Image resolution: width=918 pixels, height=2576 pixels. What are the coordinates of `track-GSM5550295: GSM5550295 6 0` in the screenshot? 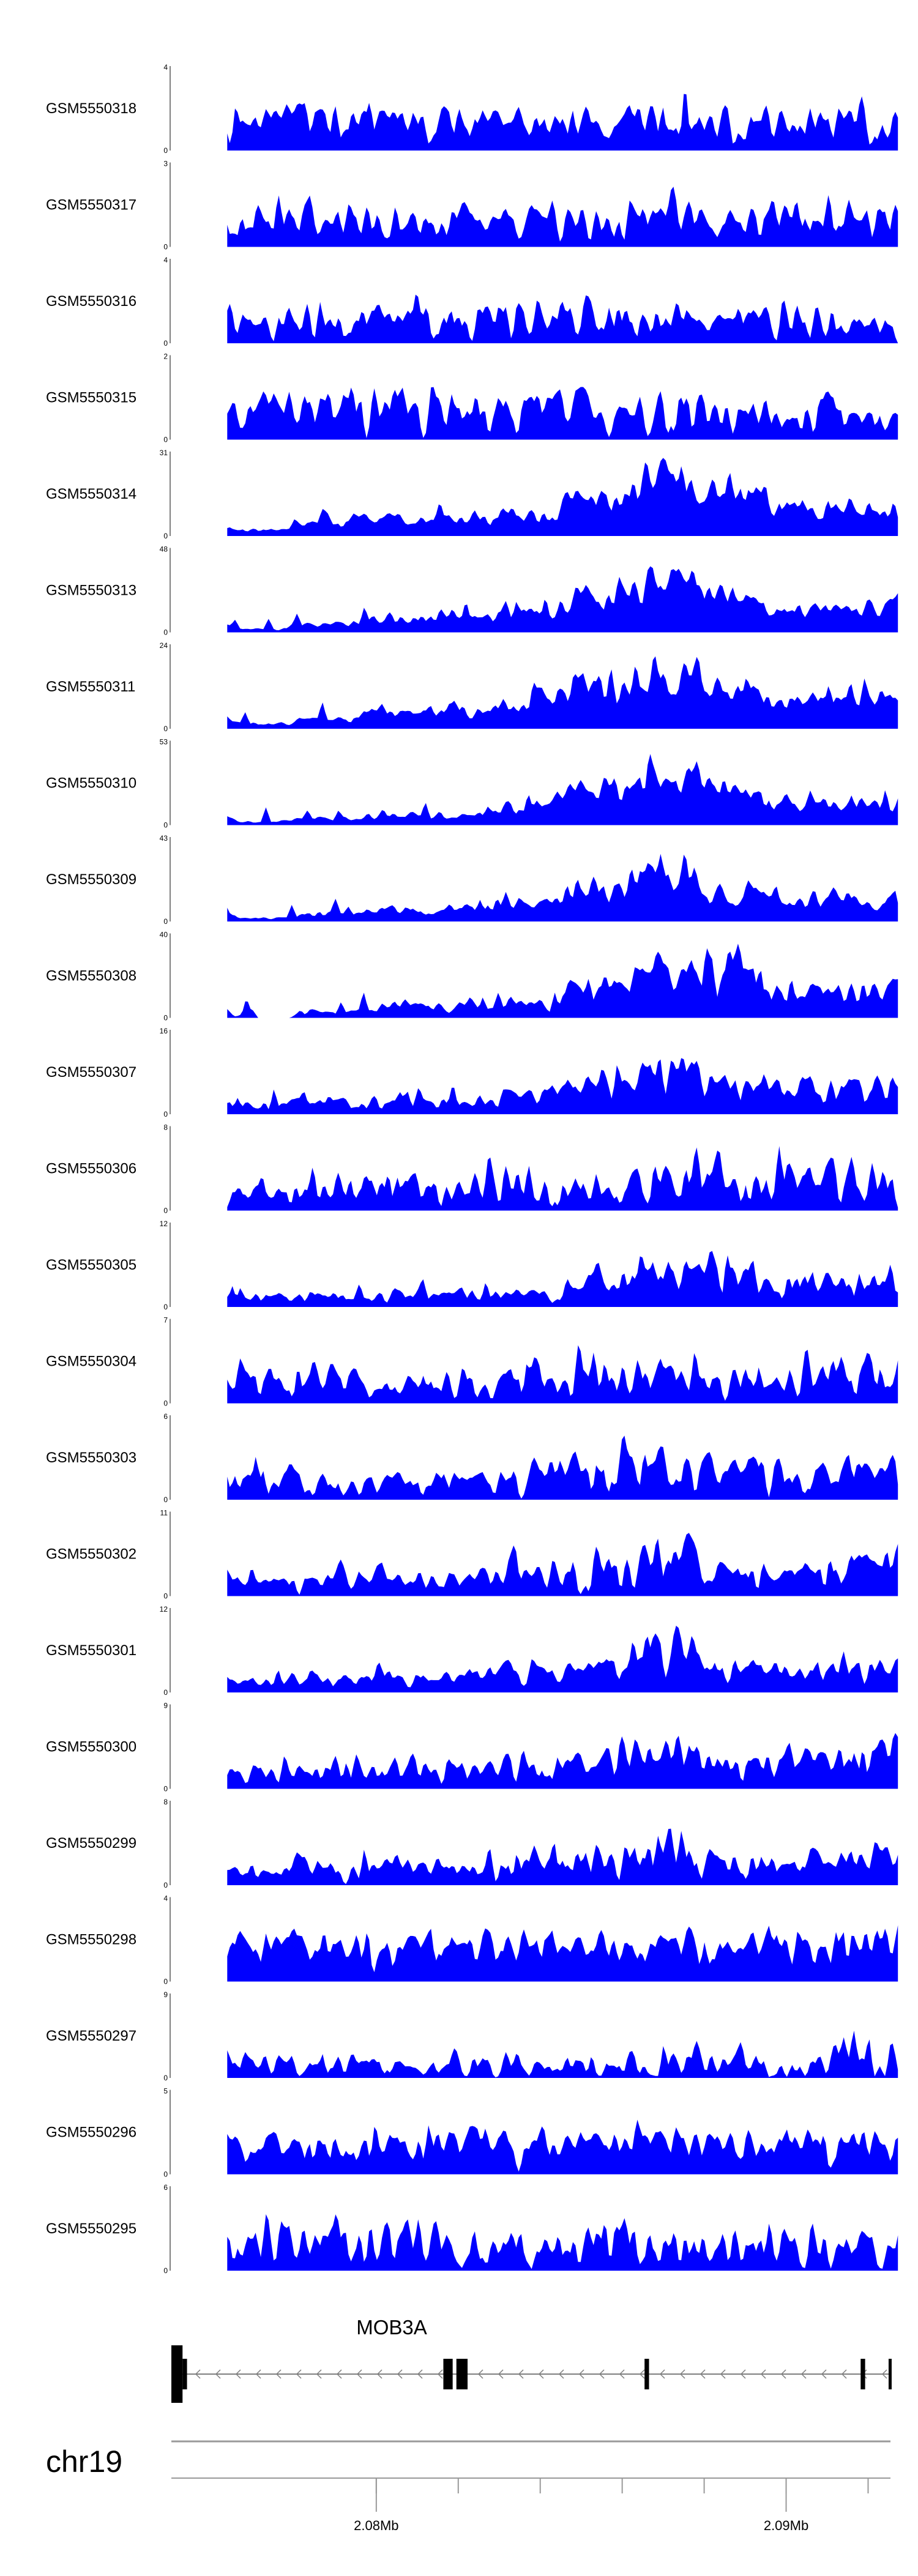 It's located at (472, 2229).